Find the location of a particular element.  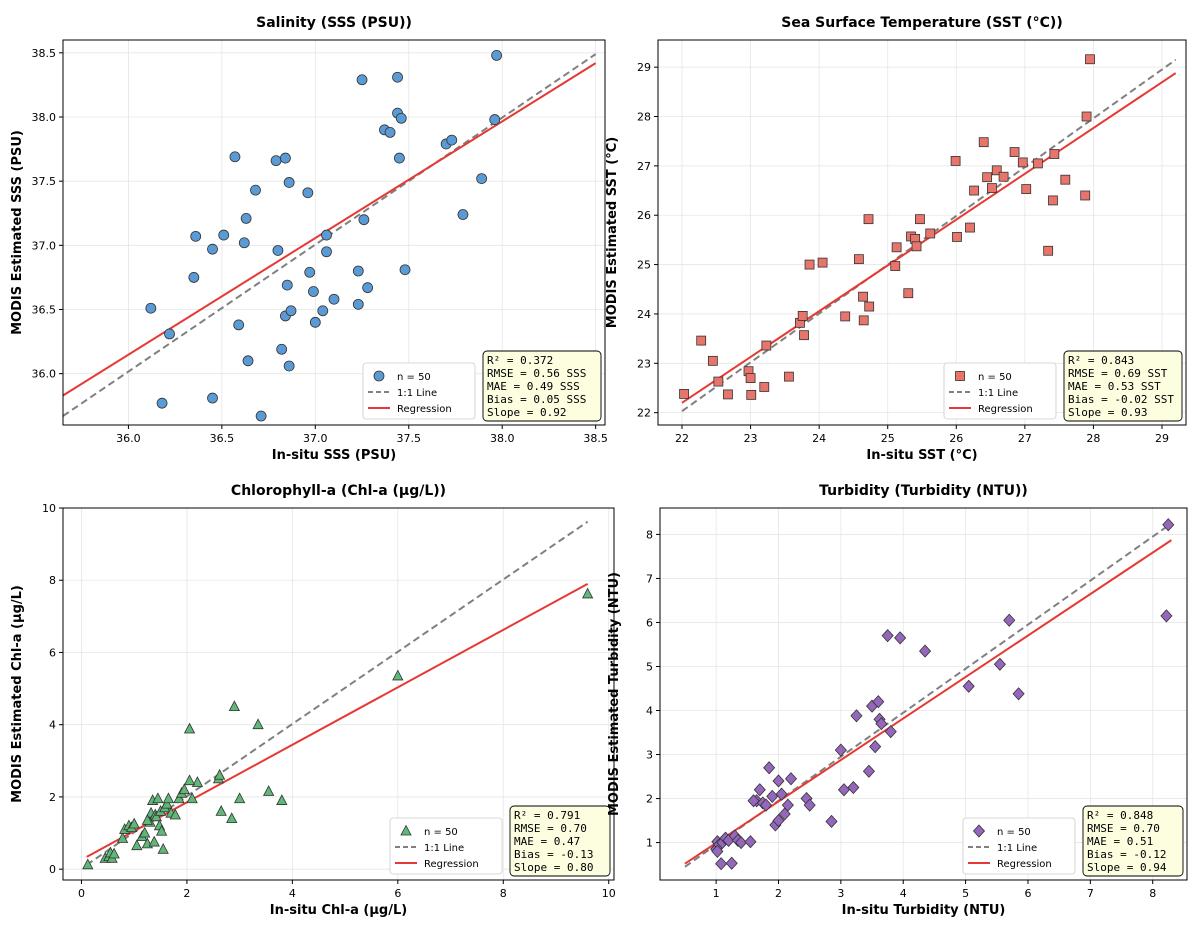

x-tick-label: 36.5 is located at coordinates (222, 438).